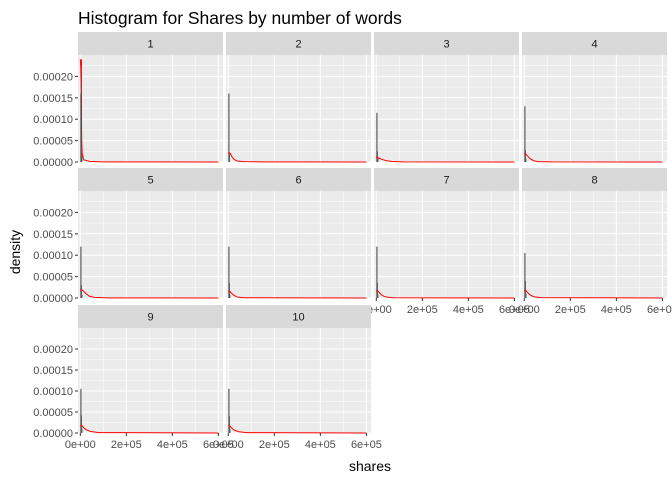  What do you see at coordinates (128, 236) in the screenshot?
I see `facet-panel: 5 0.00000 0.00005 0.00010 0.00015 0.00020` at bounding box center [128, 236].